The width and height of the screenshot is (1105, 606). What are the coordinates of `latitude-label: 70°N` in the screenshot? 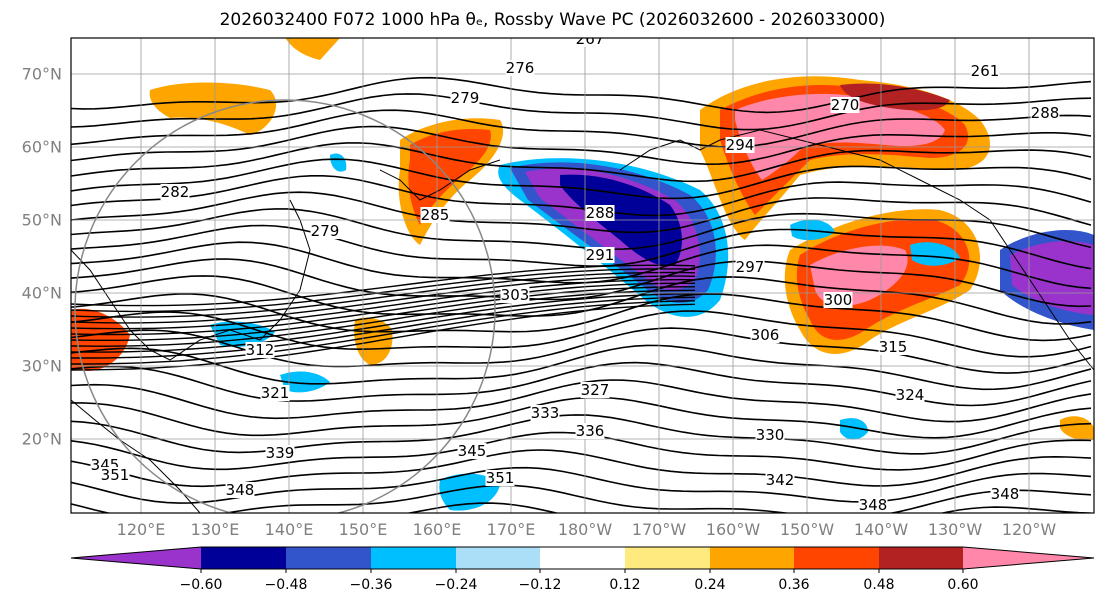 It's located at (41, 74).